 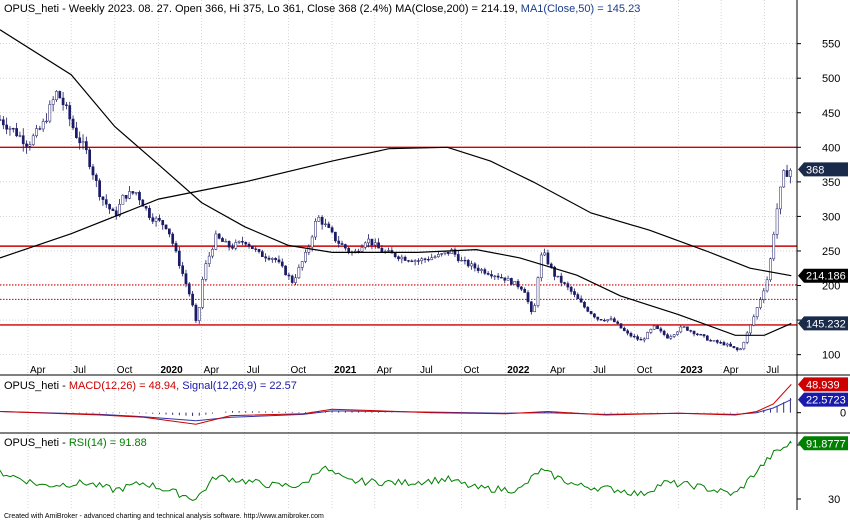 What do you see at coordinates (396, 471) in the screenshot?
I see `rsi-line` at bounding box center [396, 471].